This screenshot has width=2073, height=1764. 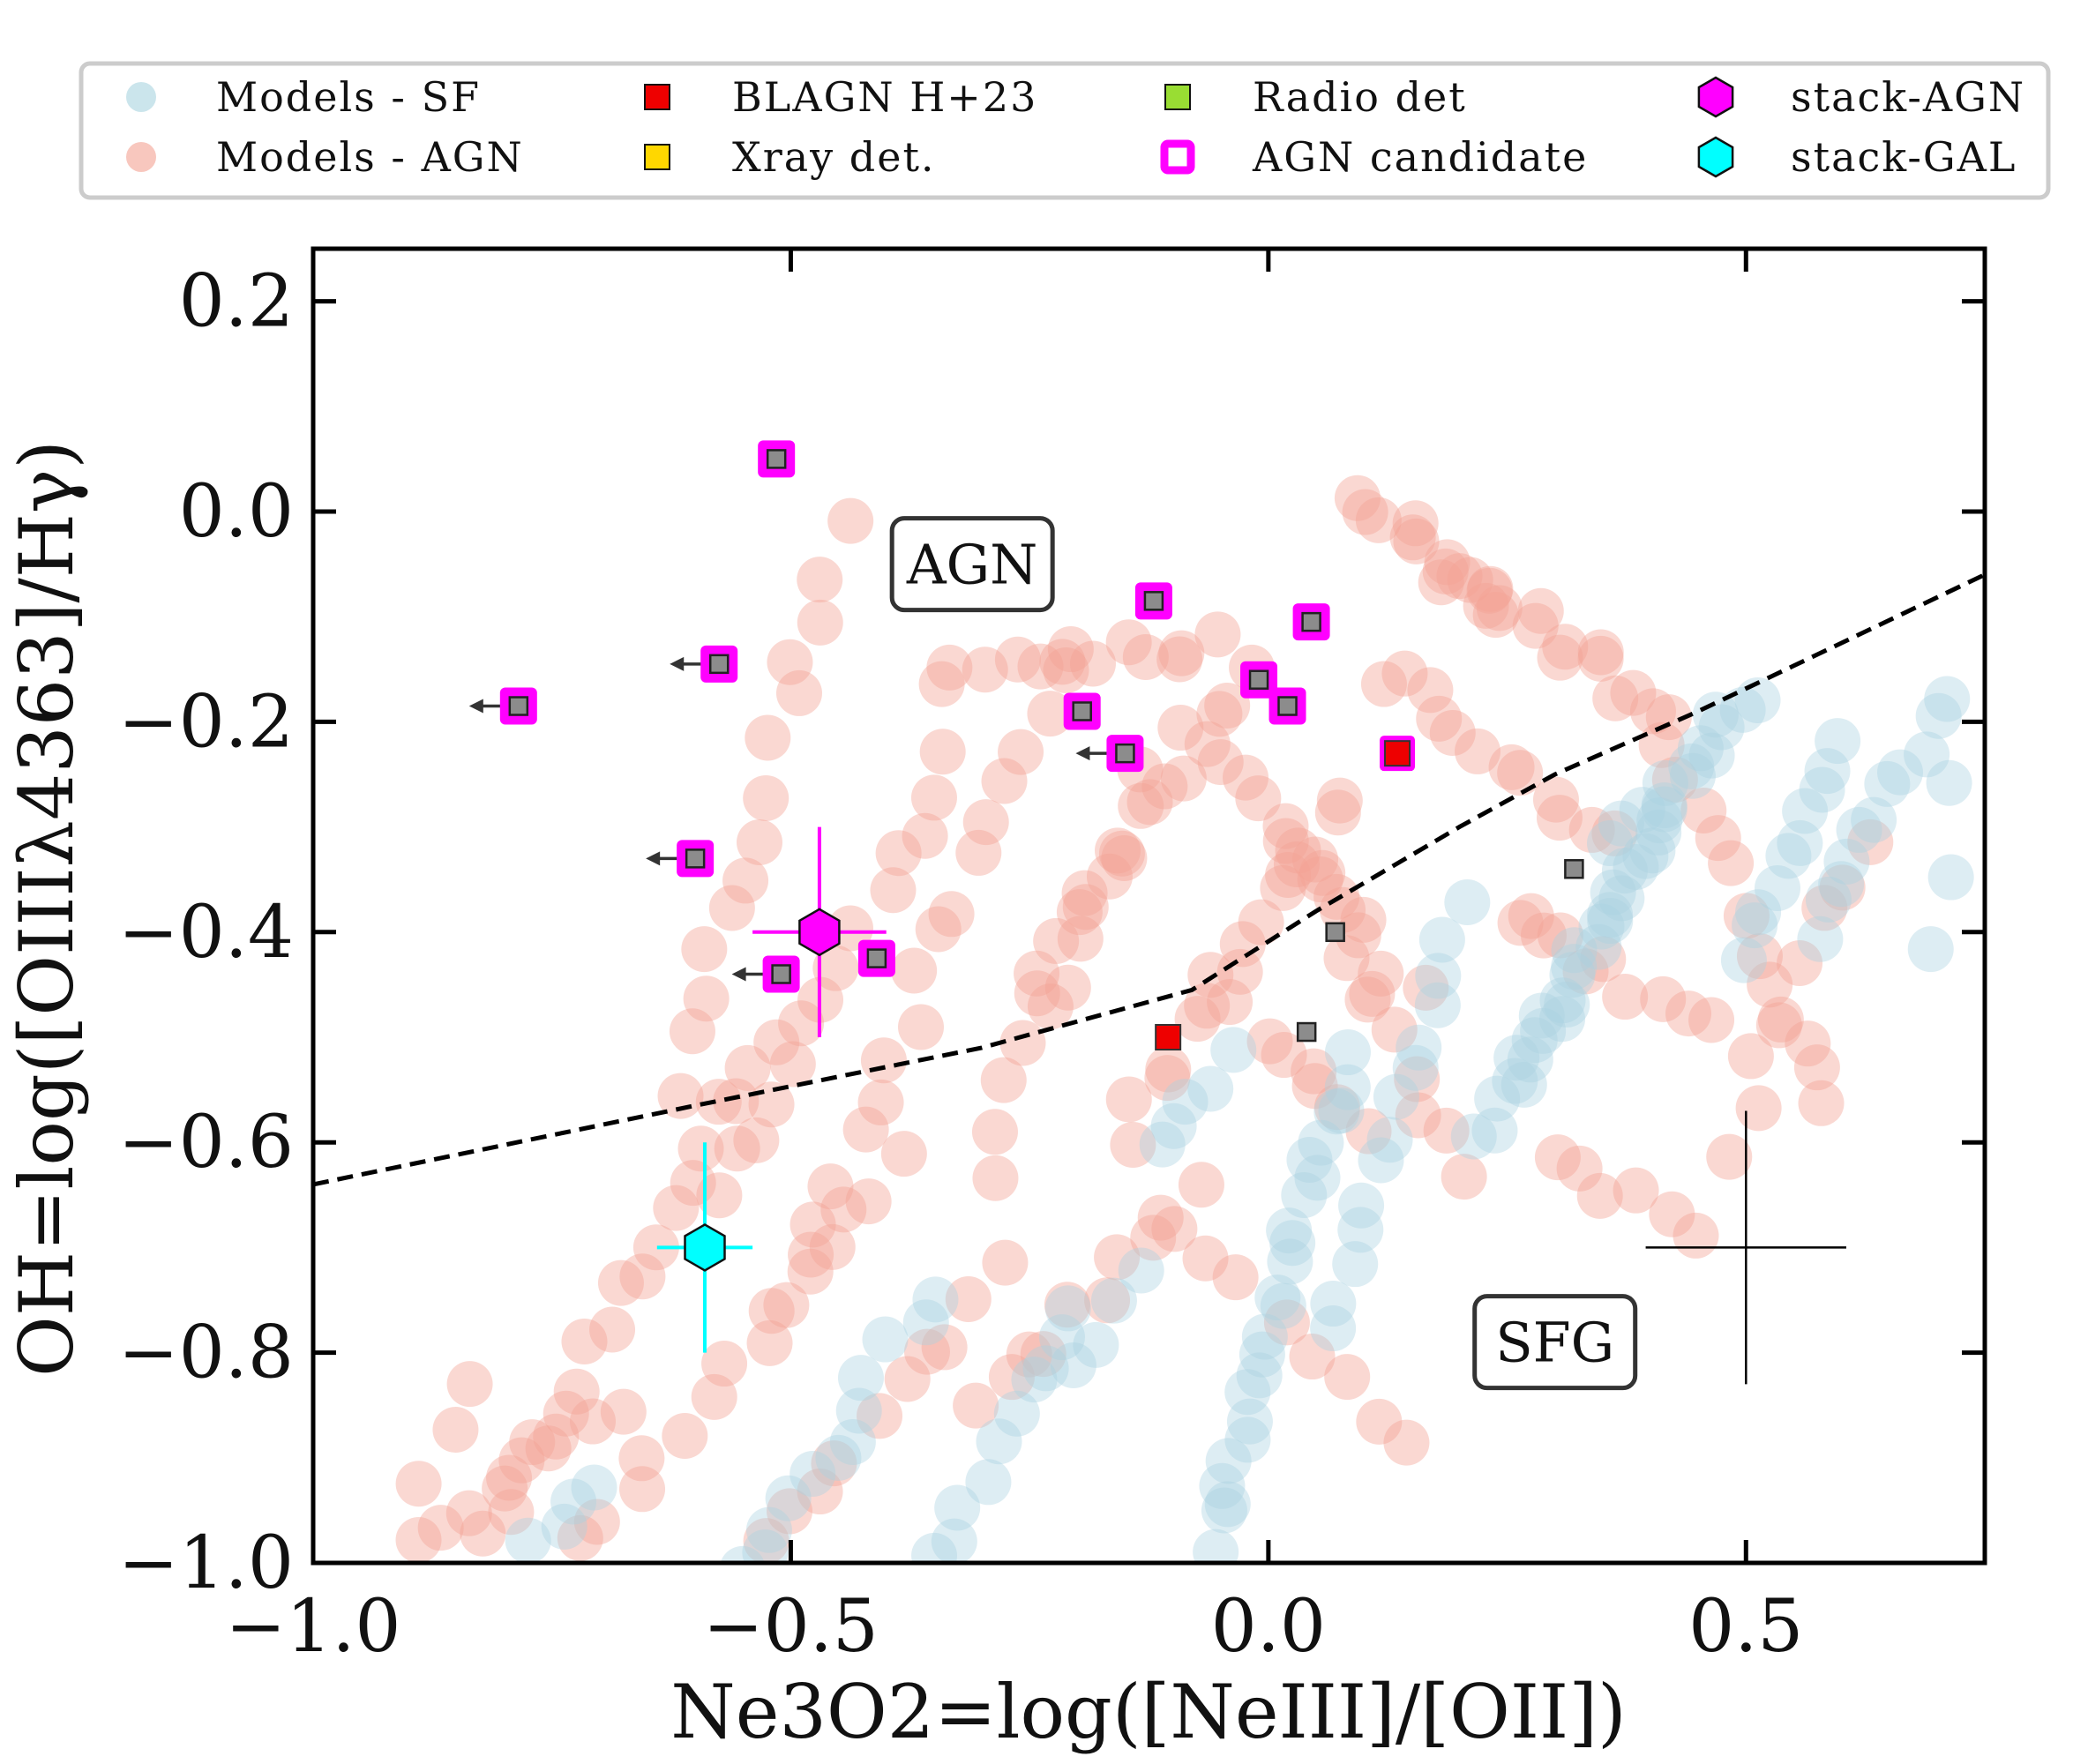 I want to click on y-tick-label: −0.2, so click(x=206, y=722).